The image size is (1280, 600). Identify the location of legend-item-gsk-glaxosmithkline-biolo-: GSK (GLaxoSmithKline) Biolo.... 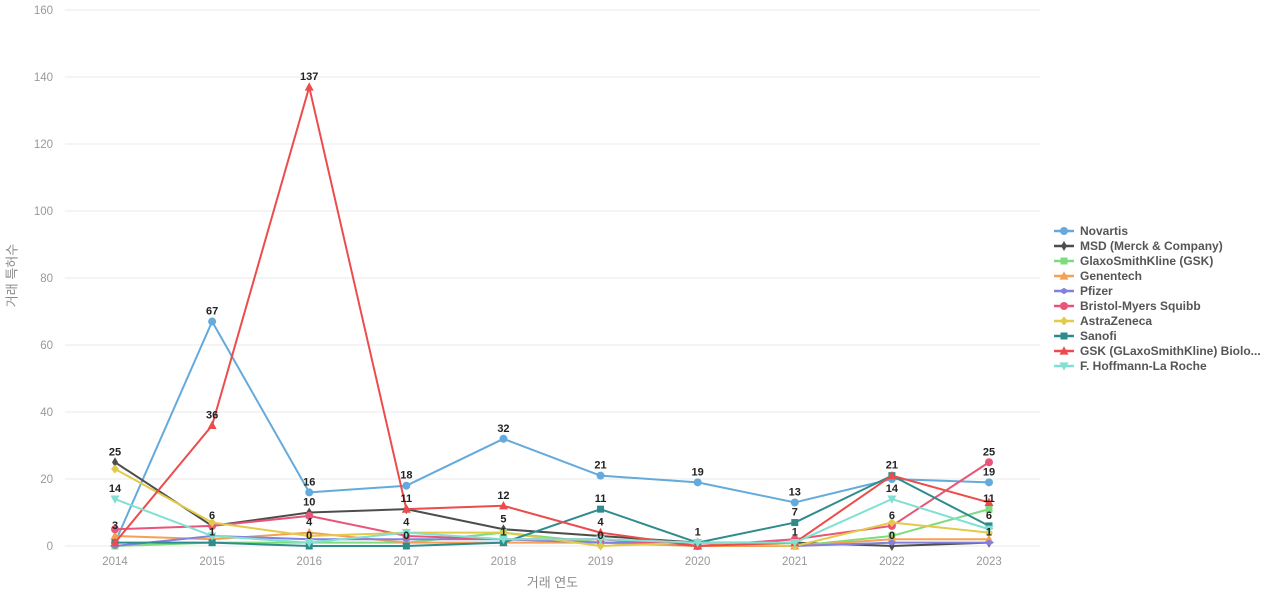
(1157, 350).